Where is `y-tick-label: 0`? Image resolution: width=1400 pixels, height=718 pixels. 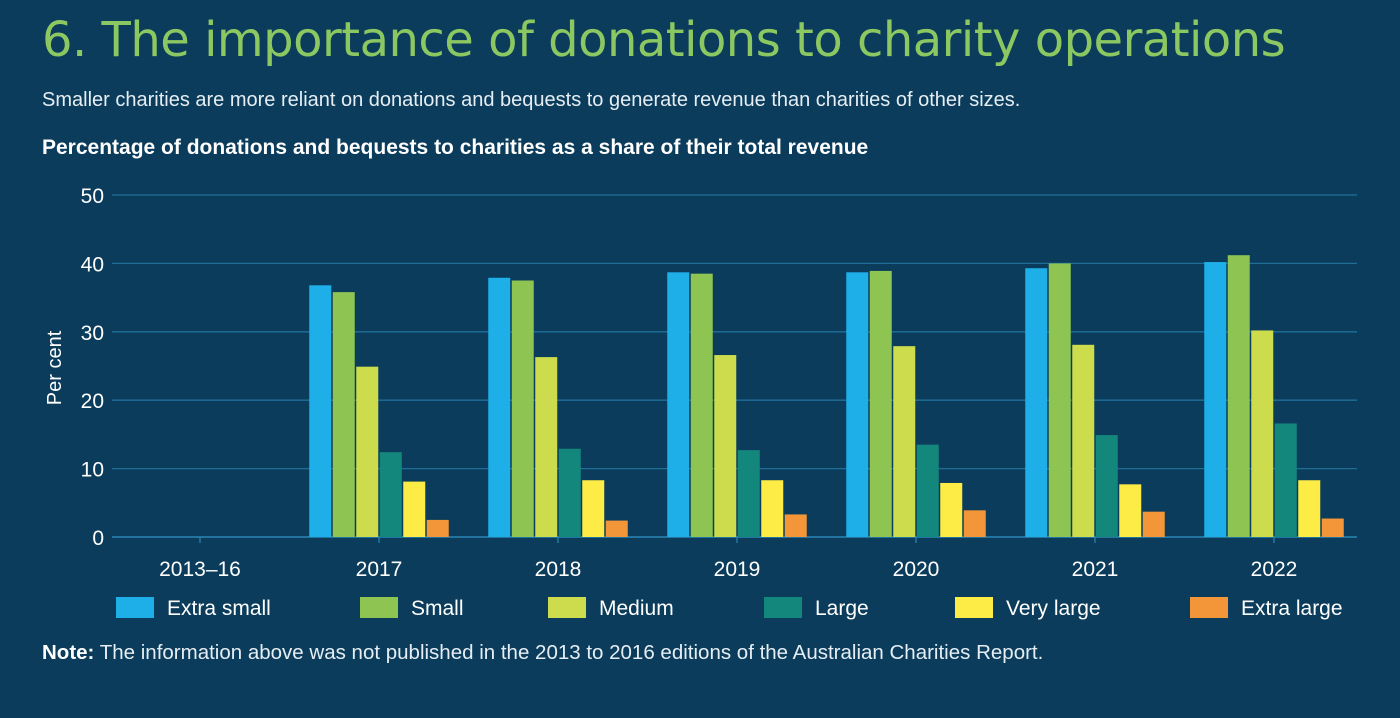
y-tick-label: 0 is located at coordinates (98, 538).